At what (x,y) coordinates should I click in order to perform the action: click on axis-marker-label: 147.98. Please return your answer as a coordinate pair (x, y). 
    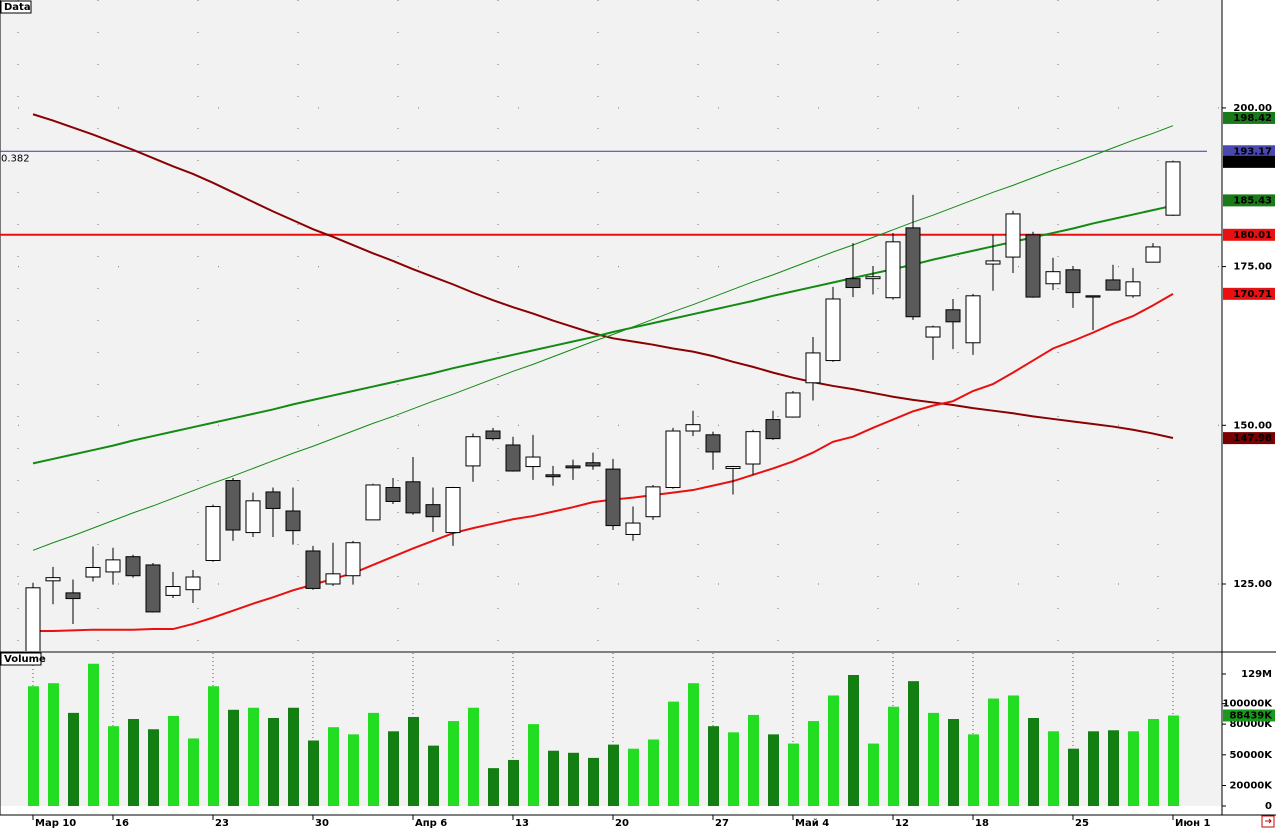
    Looking at the image, I should click on (1252, 438).